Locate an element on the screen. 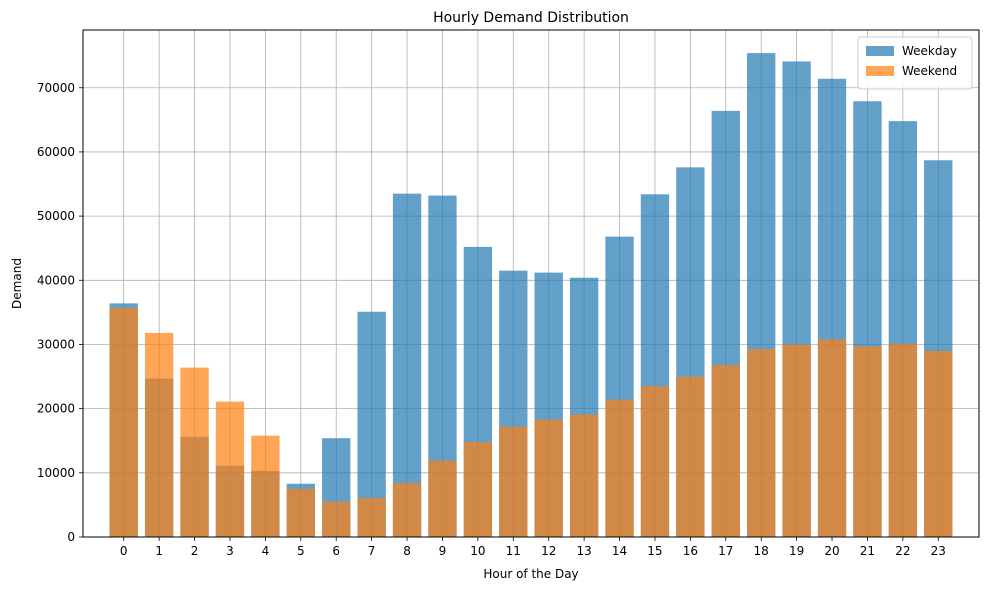 The image size is (990, 590). y-tick-label: 10000 is located at coordinates (56, 473).